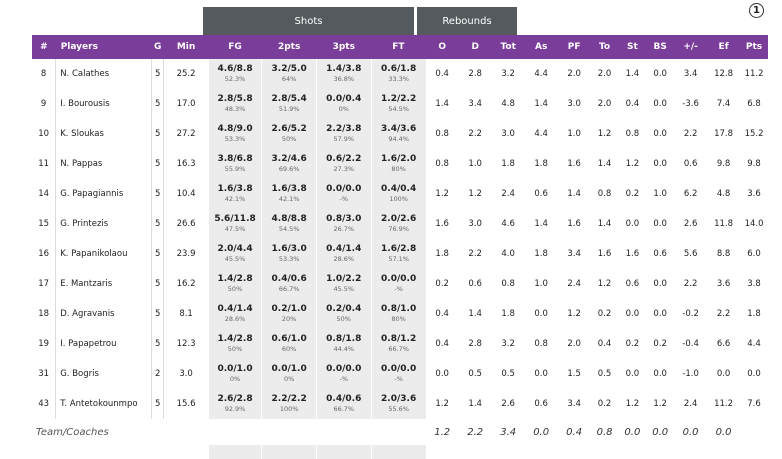  Describe the element at coordinates (508, 432) in the screenshot. I see `team-tot: 3.4` at that location.